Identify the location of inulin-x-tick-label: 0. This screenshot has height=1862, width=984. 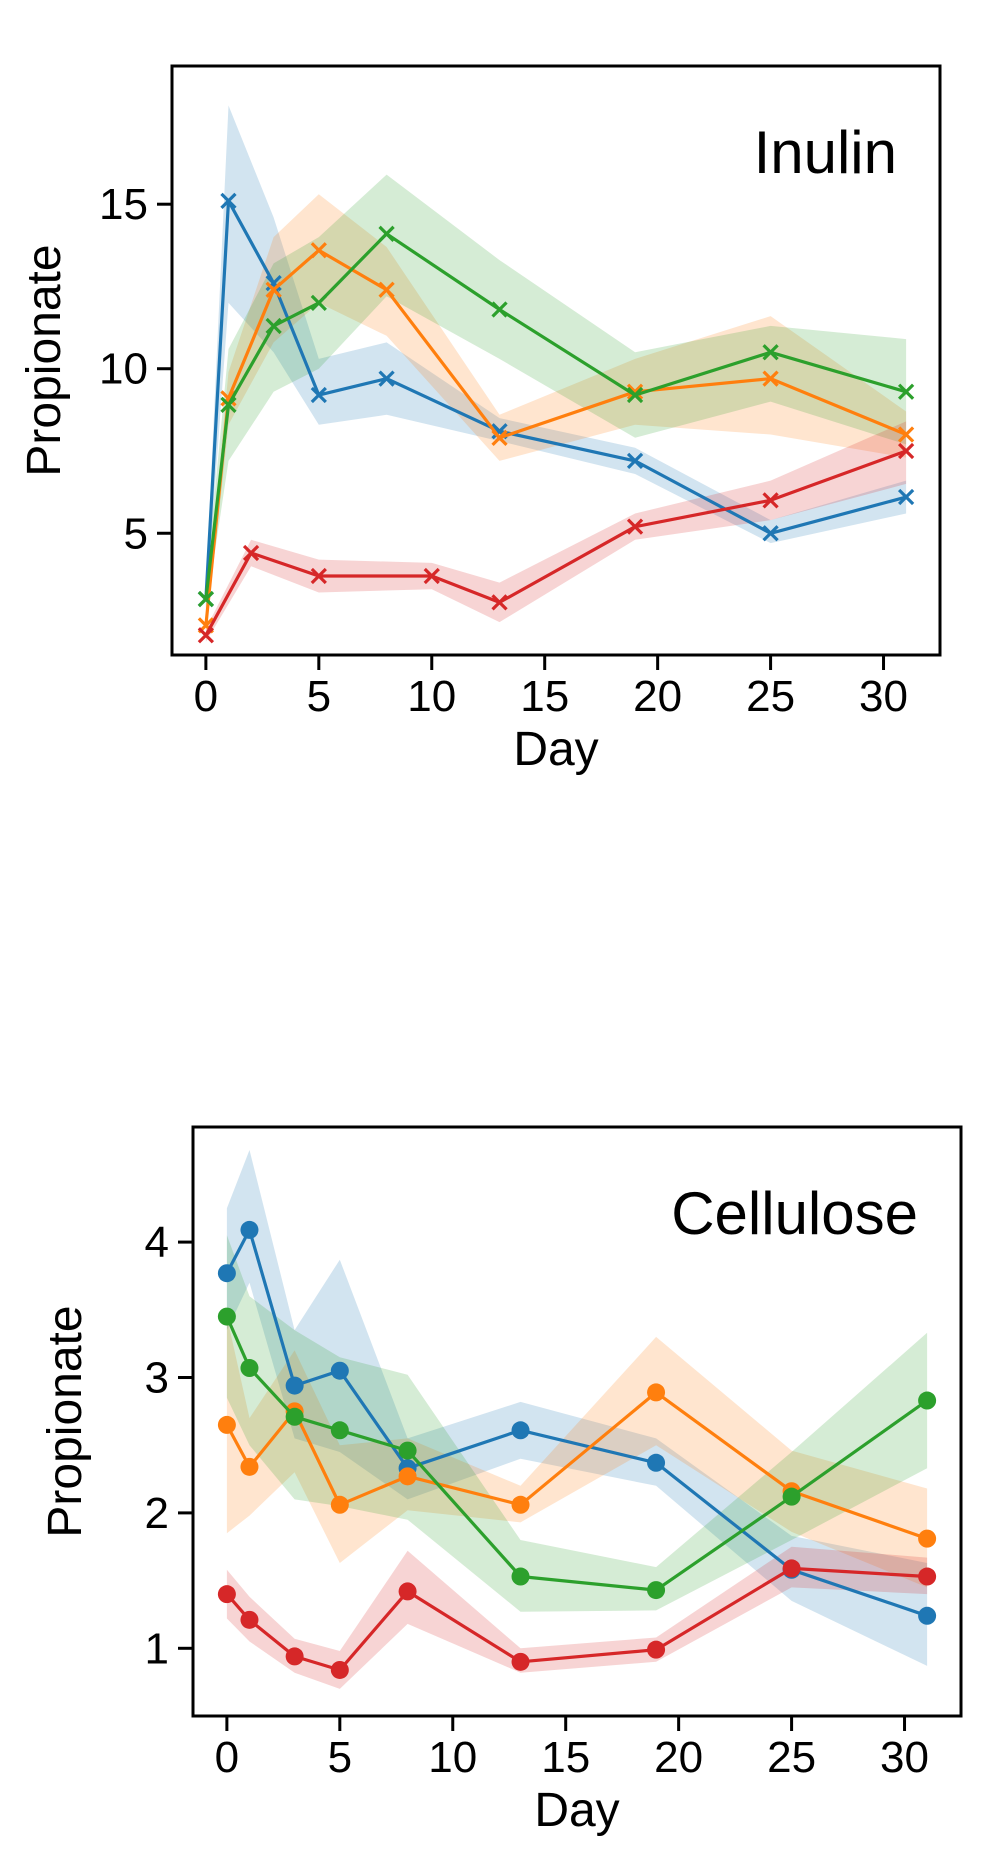
(206, 696).